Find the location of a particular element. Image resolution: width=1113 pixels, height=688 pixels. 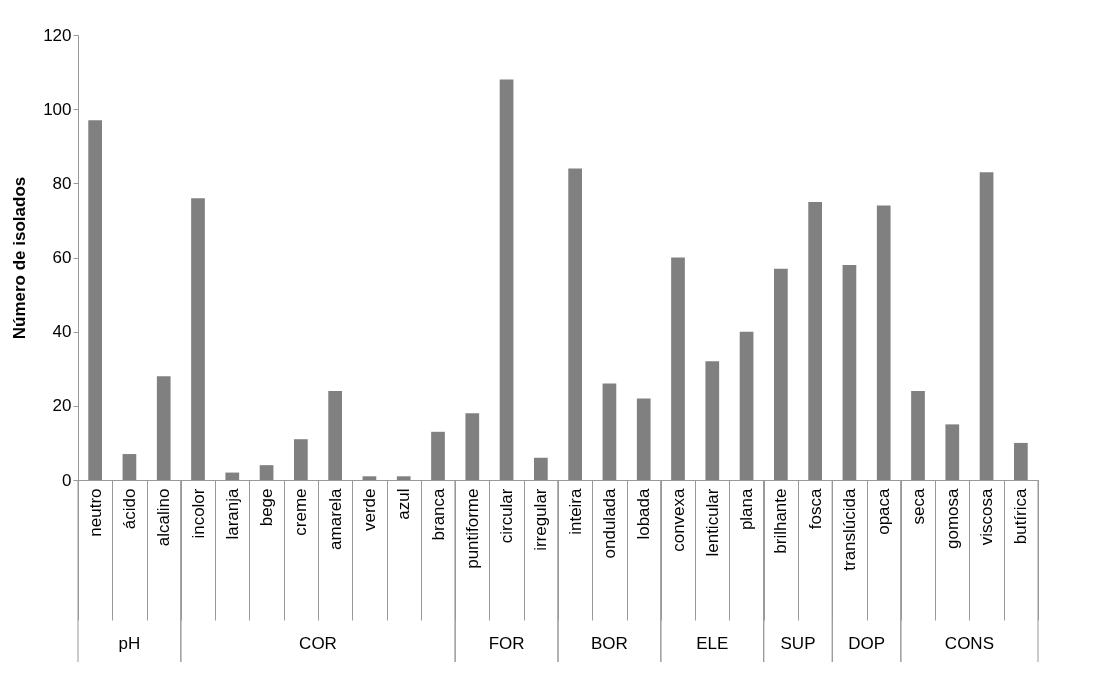

text: FOR is located at coordinates (506, 643).